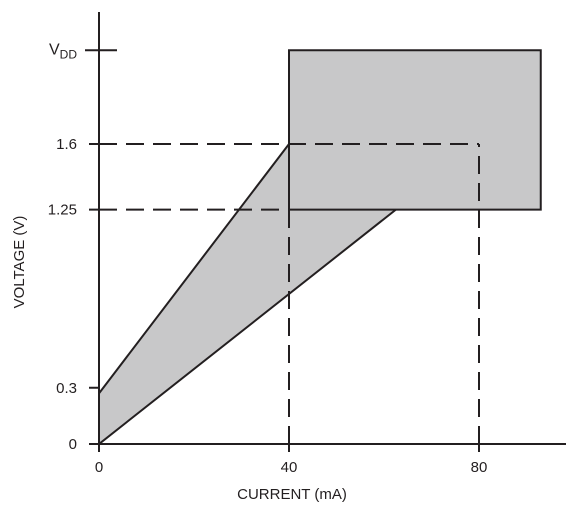  I want to click on y-tick-label: 1.6, so click(66, 144).